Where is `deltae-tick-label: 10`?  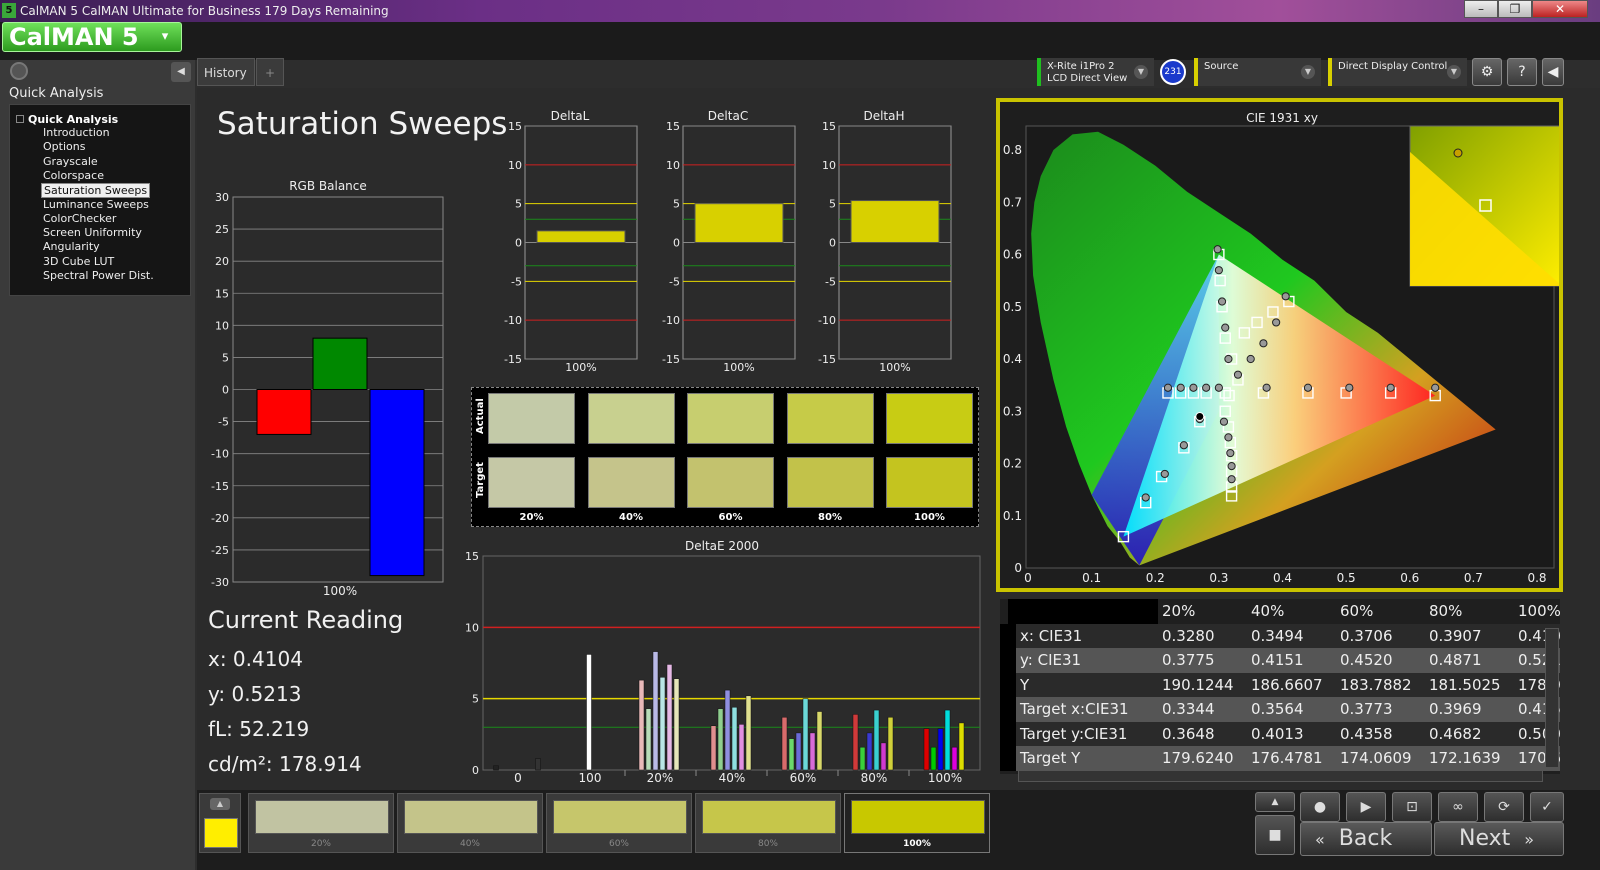
deltae-tick-label: 10 is located at coordinates (472, 627).